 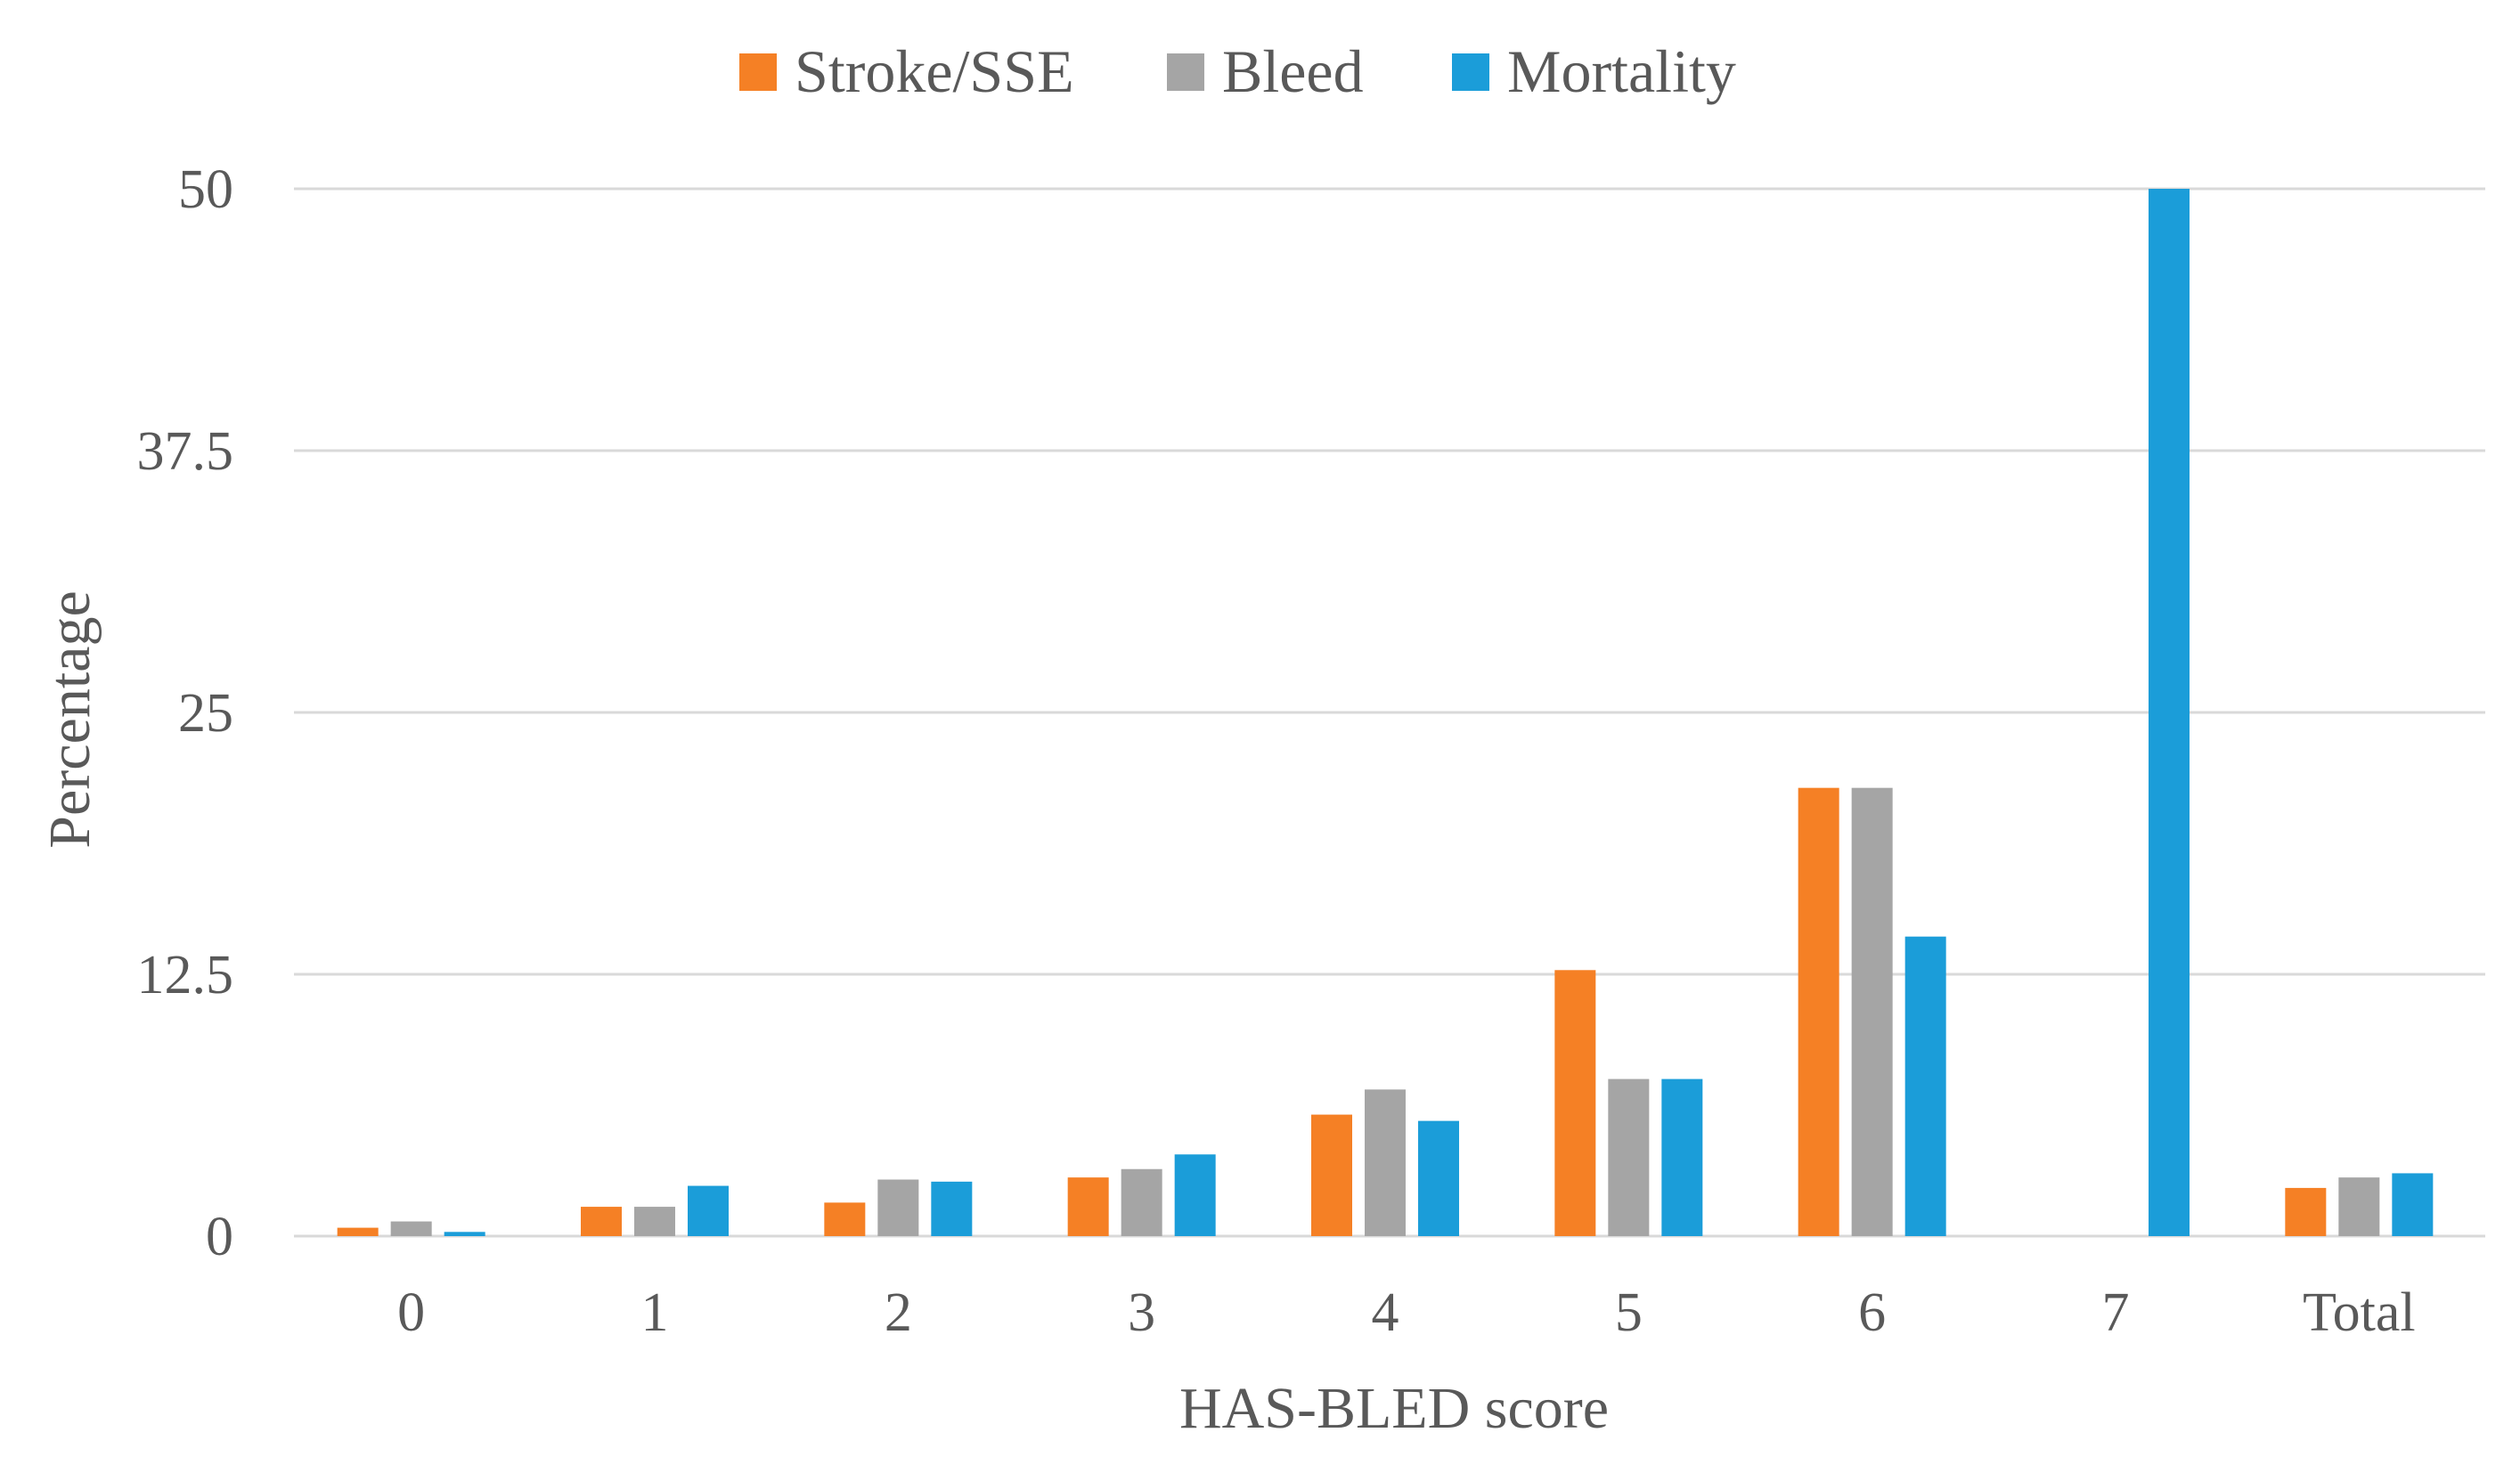 What do you see at coordinates (1293, 71) in the screenshot?
I see `legend-label: Bleed` at bounding box center [1293, 71].